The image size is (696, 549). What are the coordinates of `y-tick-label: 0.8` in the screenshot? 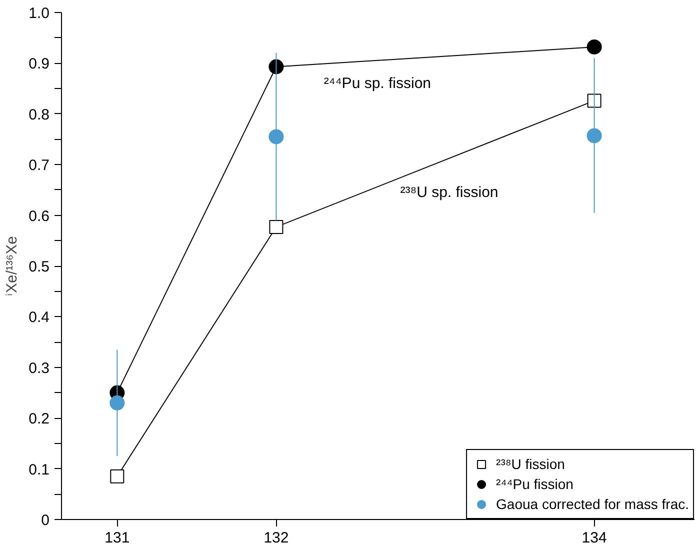 It's located at (39, 115).